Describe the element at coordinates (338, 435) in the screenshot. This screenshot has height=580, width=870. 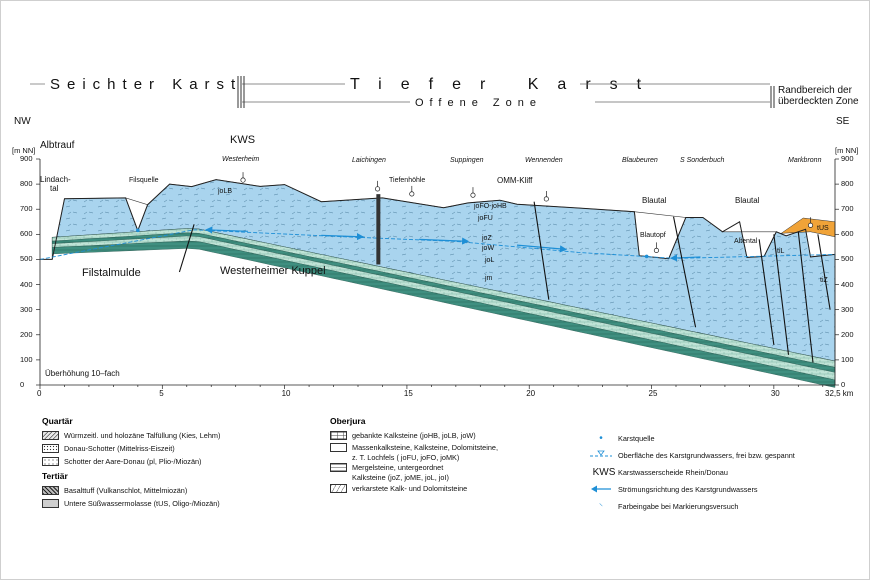
I see `swatch-gebankte-kalke` at that location.